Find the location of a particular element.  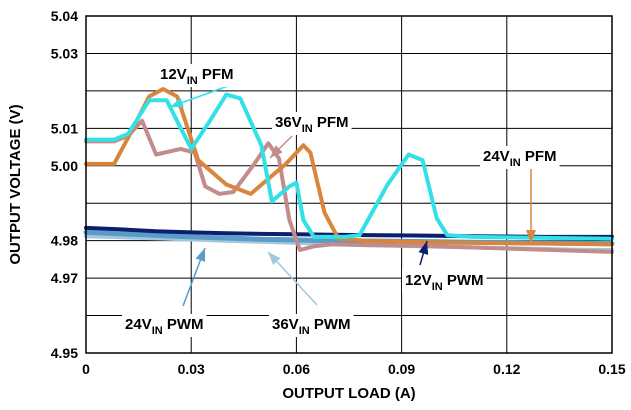

annotation-label: 24VIN PWM is located at coordinates (164, 326).